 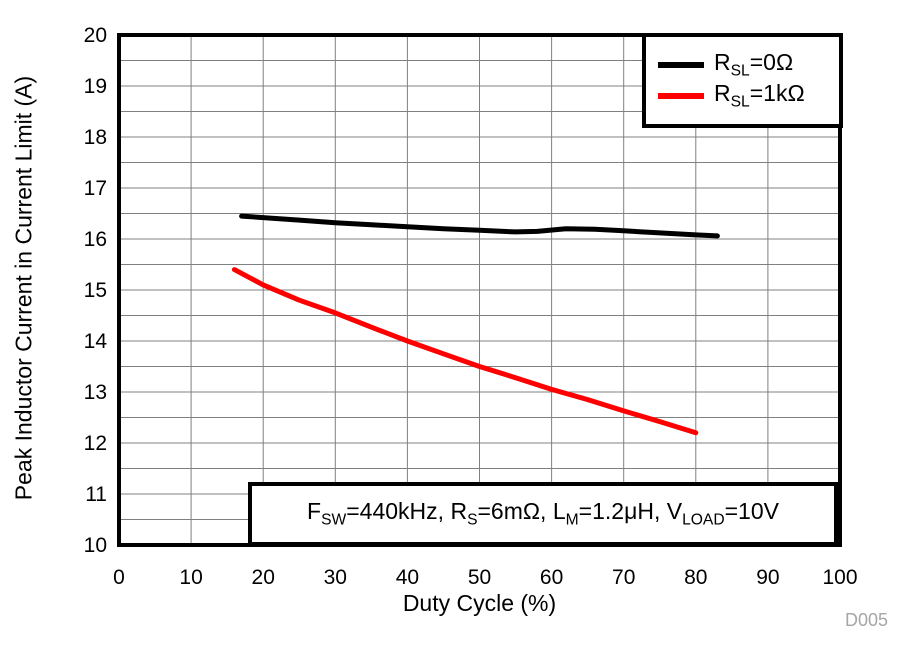 I want to click on y-tick-label: 15, so click(x=95, y=290).